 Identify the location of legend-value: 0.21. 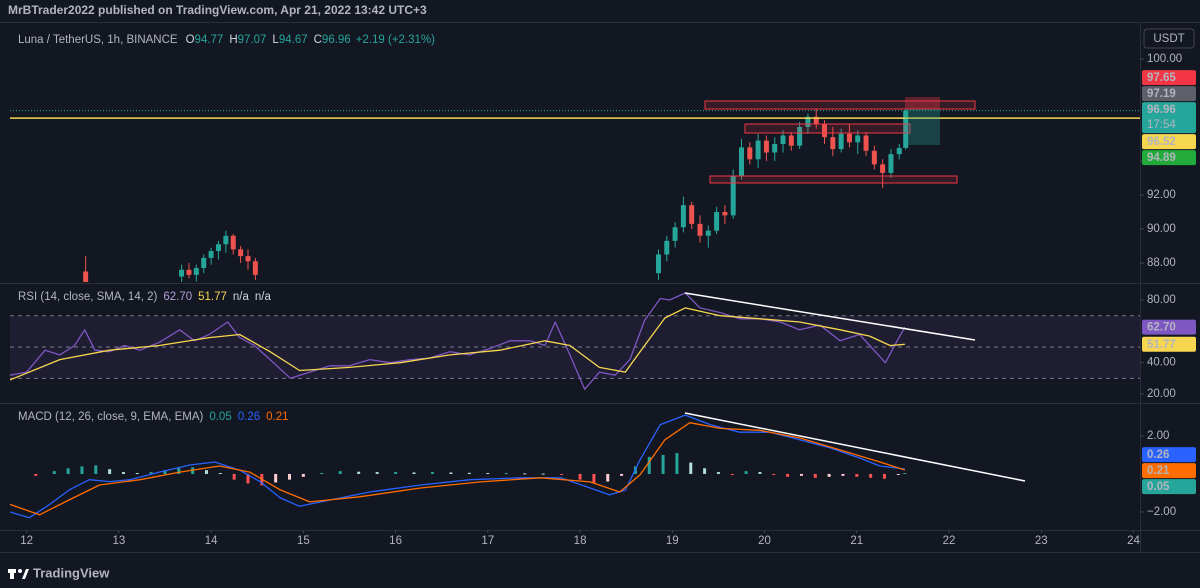
(277, 417).